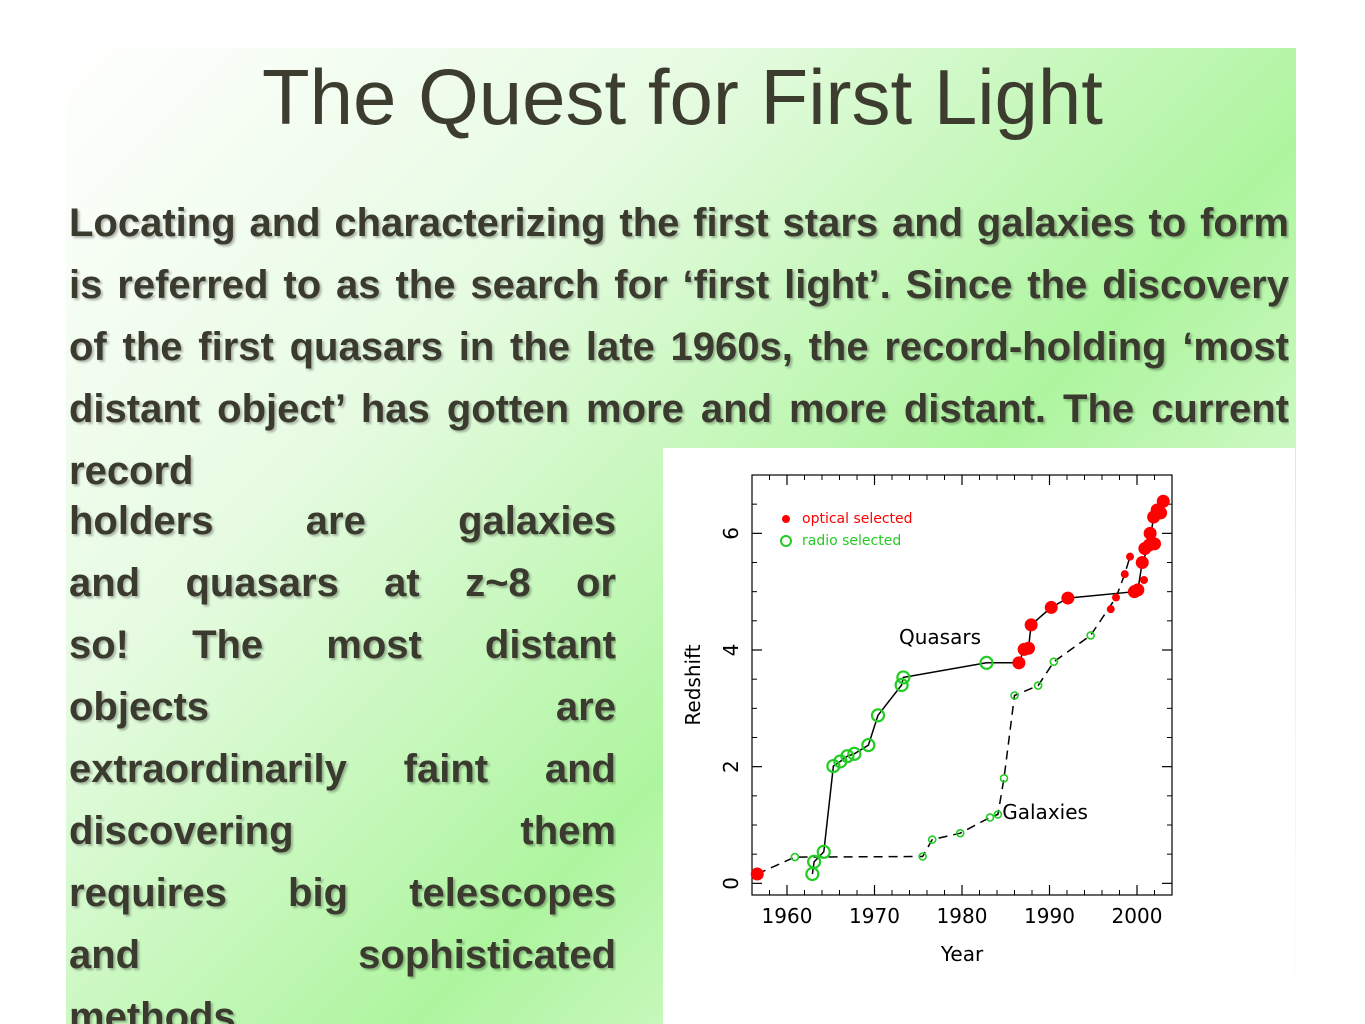  Describe the element at coordinates (693, 684) in the screenshot. I see `y-axis-label: Redshift` at that location.